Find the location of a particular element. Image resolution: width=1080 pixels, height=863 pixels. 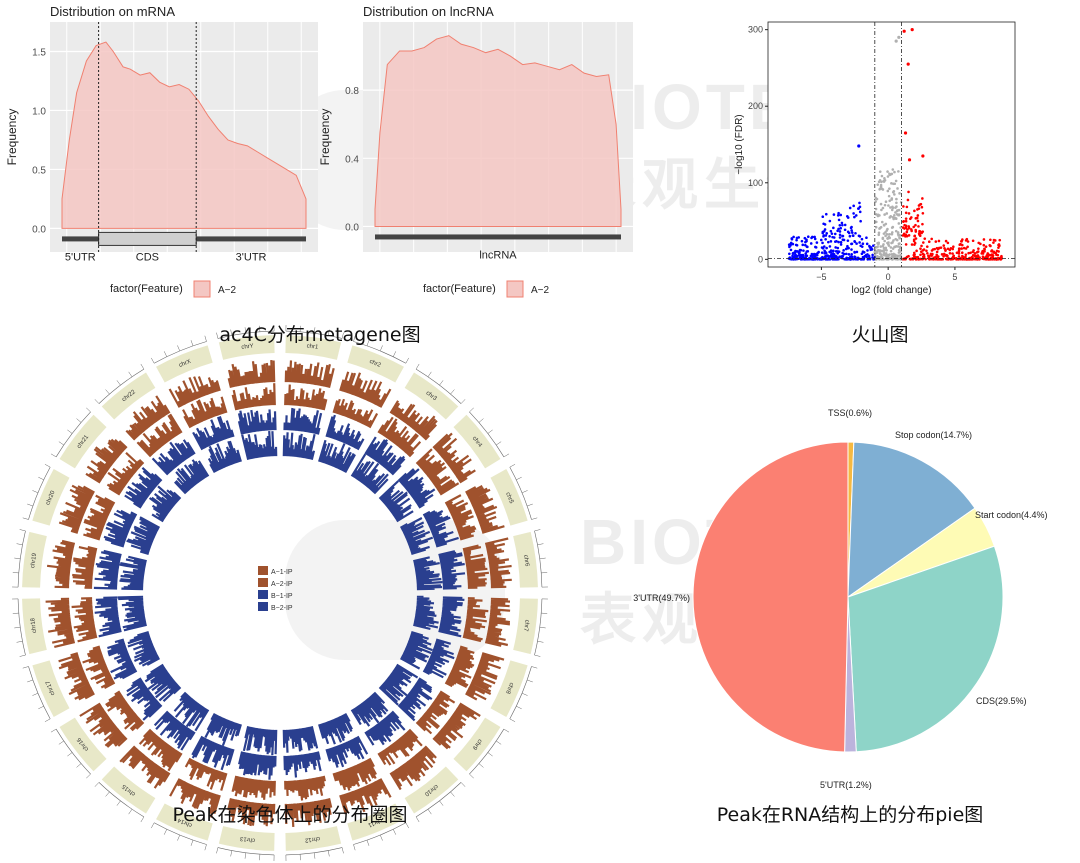

chromosome-label: chrY is located at coordinates (247, 347).